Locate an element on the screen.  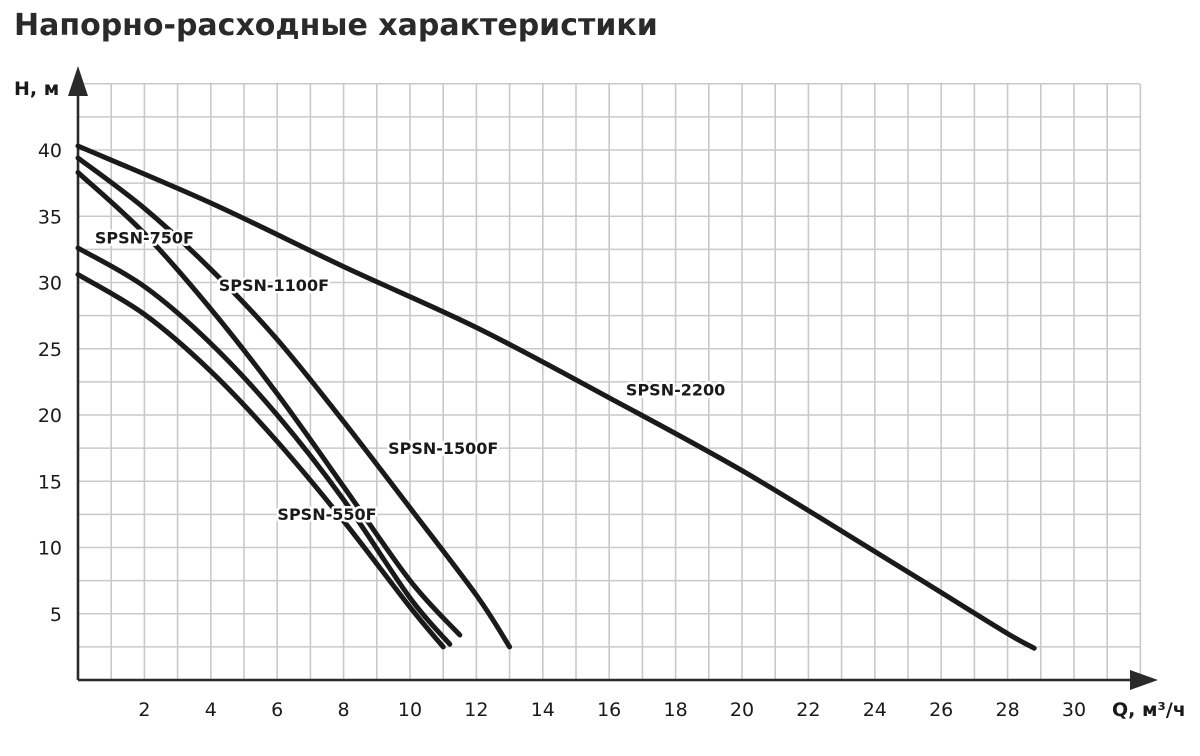
x-axis-arrow is located at coordinates (1144, 680).